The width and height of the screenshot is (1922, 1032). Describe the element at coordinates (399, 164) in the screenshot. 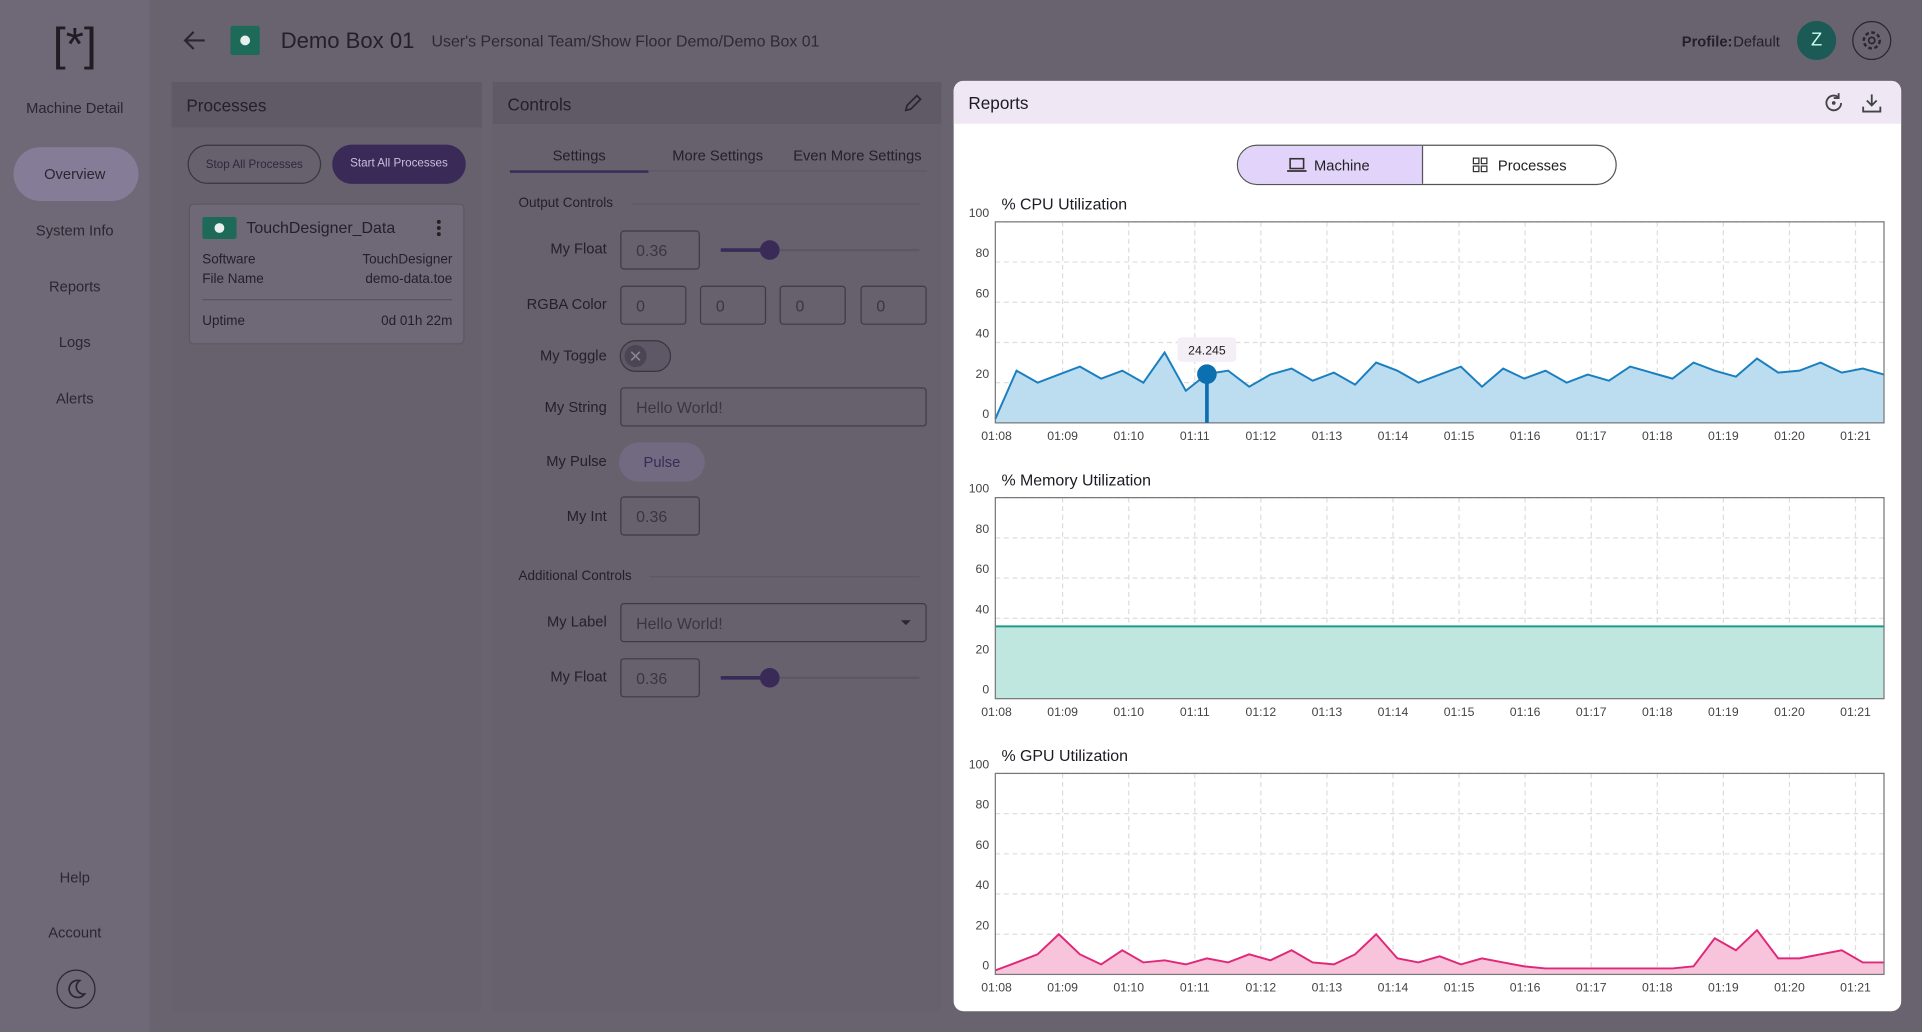

I see `start-button: Start All Processes` at that location.